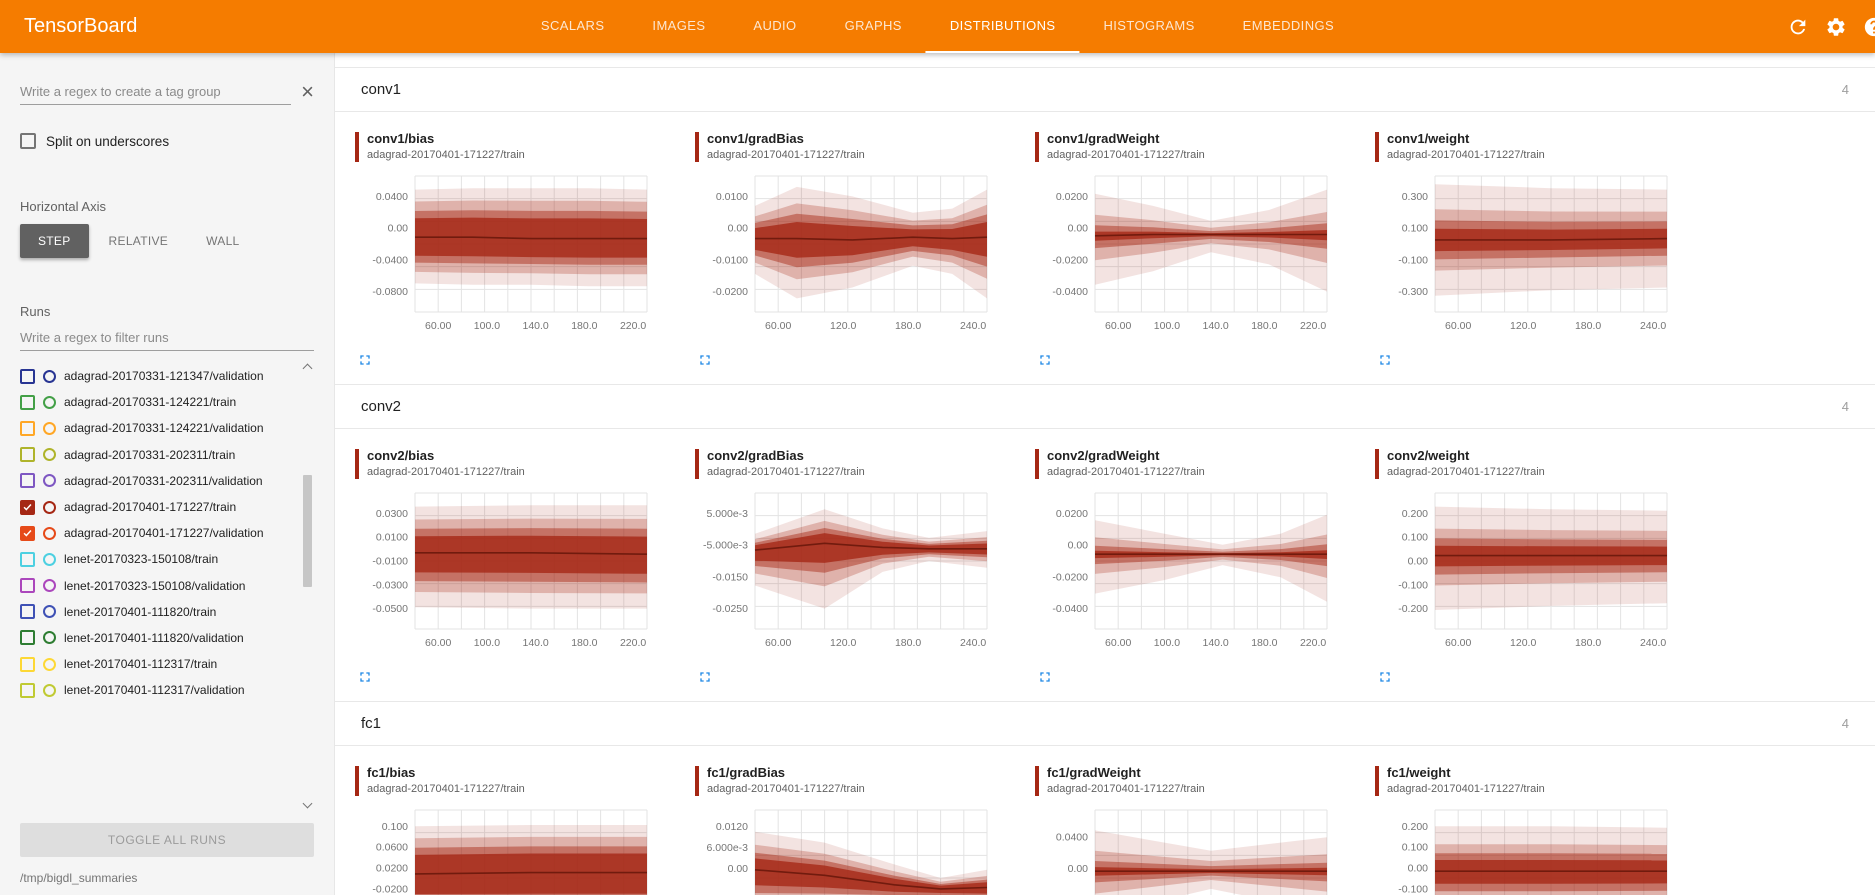 This screenshot has width=1875, height=895. Describe the element at coordinates (307, 91) in the screenshot. I see `close-icon: ×` at that location.